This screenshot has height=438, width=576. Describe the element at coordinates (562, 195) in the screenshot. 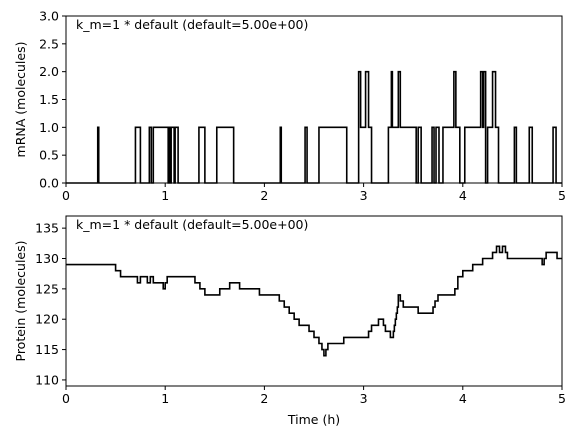

I see `mrna-x-tick-label: 5` at that location.